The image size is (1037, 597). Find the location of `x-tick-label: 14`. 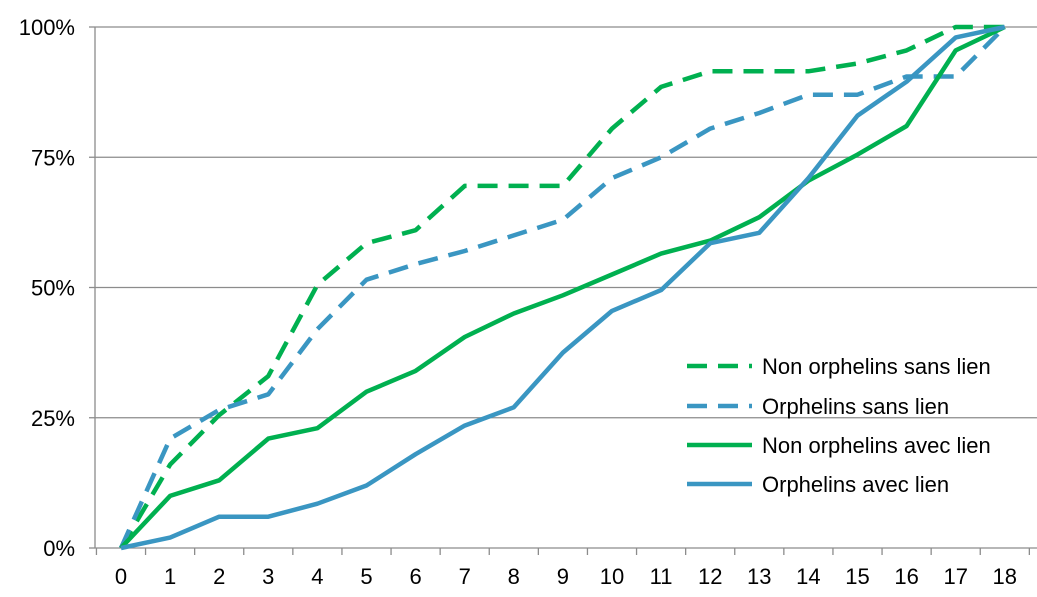

x-tick-label: 14 is located at coordinates (808, 576).